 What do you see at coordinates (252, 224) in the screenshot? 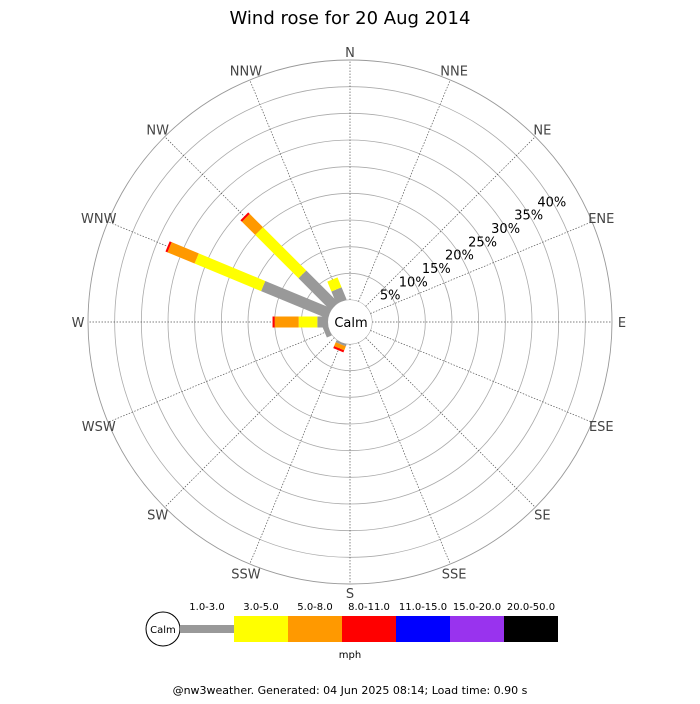
I see `bar-nw-5.0-8.0` at bounding box center [252, 224].